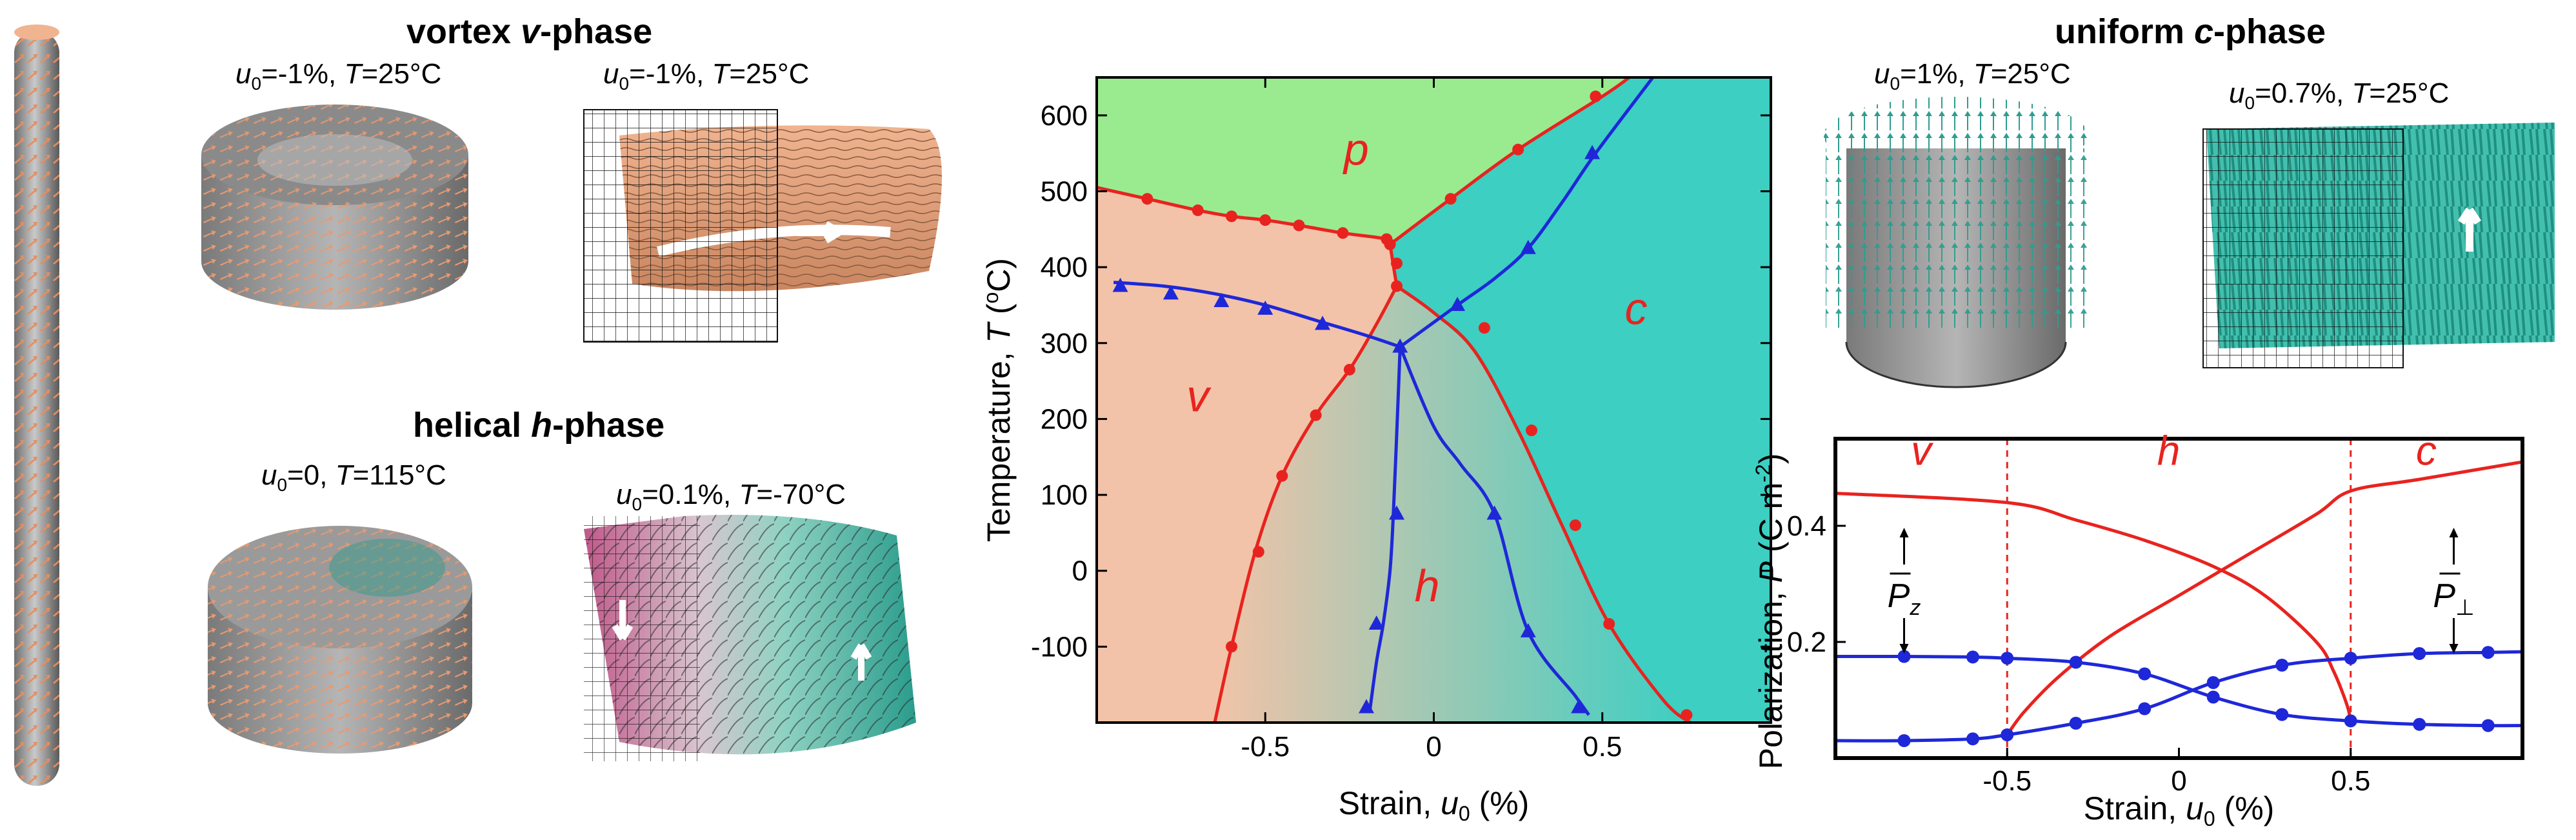 The height and width of the screenshot is (840, 2576). What do you see at coordinates (1450, 803) in the screenshot?
I see `x-label-var: u` at bounding box center [1450, 803].